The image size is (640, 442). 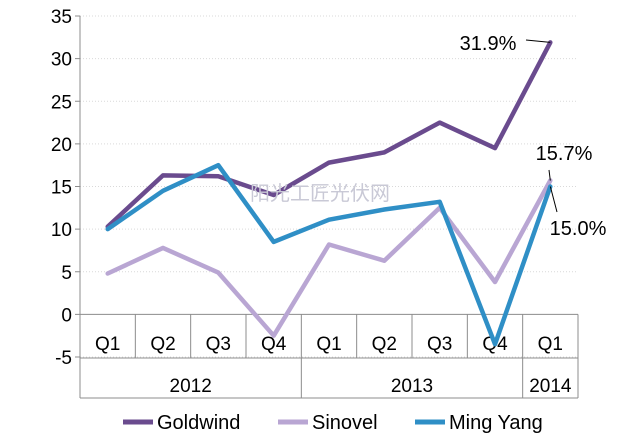 What do you see at coordinates (564, 154) in the screenshot?
I see `data-label: 15.7%` at bounding box center [564, 154].